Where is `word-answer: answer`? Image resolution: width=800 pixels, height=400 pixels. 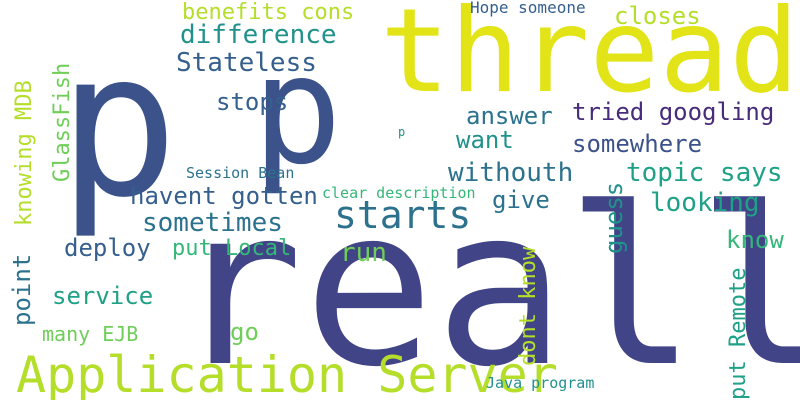 word-answer: answer is located at coordinates (509, 116).